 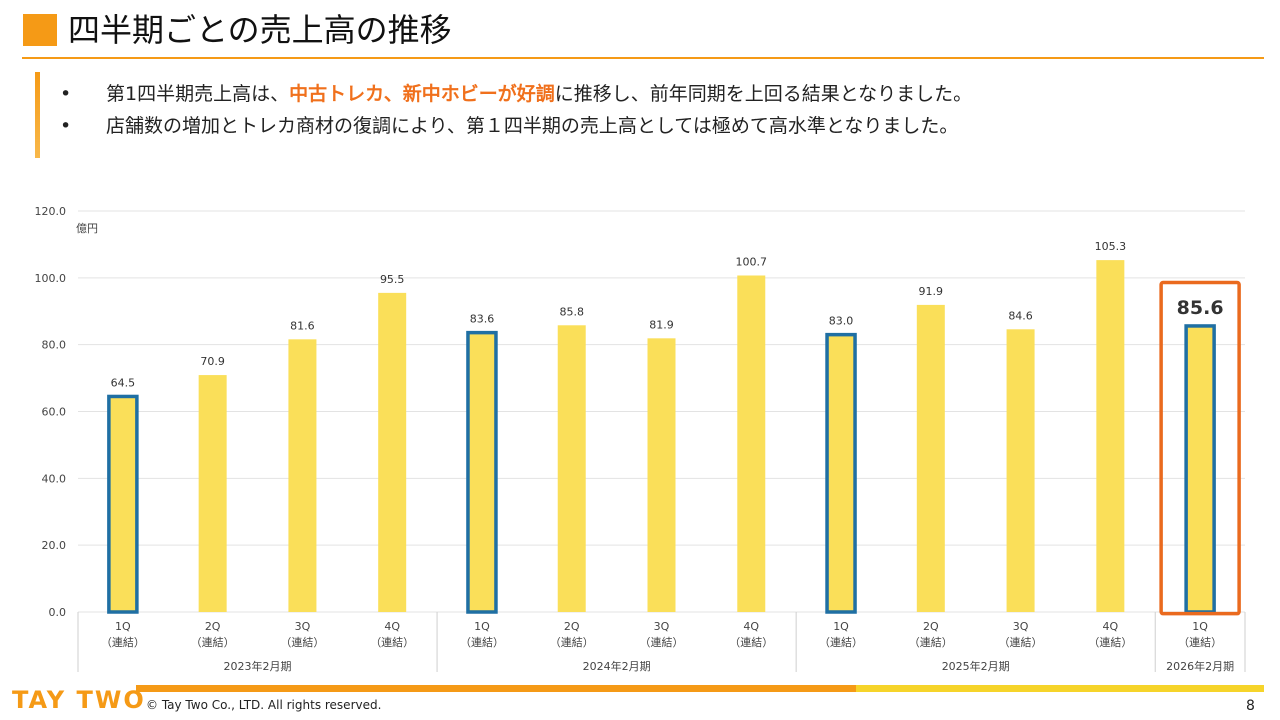 What do you see at coordinates (763, 94) in the screenshot?
I see `bullet-text-part: に推移し、前年同期を上回る結果となりました。` at bounding box center [763, 94].